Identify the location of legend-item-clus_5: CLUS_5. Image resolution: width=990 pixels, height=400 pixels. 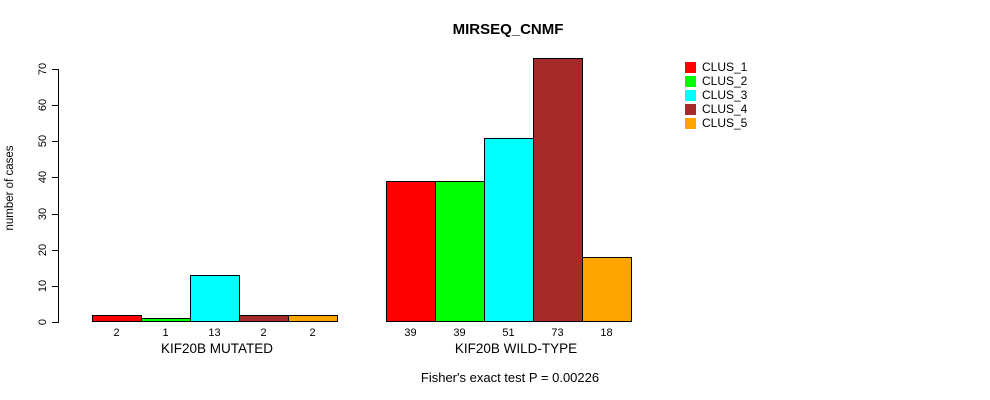
(716, 123).